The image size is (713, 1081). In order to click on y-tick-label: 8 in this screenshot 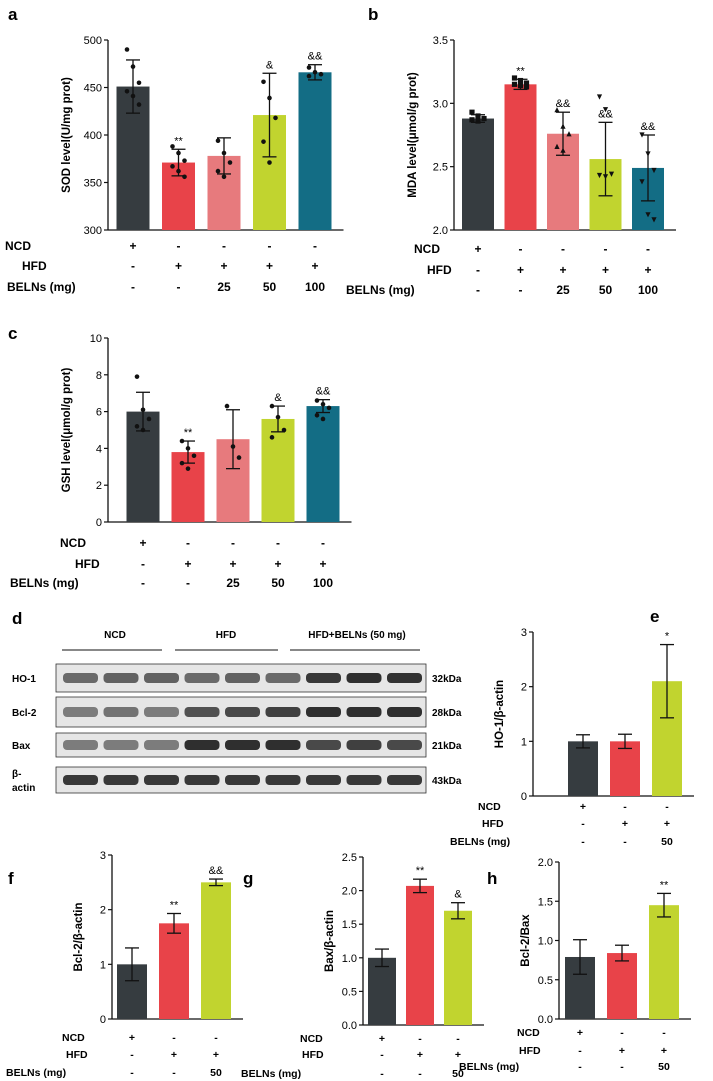, I will do `click(99, 376)`.